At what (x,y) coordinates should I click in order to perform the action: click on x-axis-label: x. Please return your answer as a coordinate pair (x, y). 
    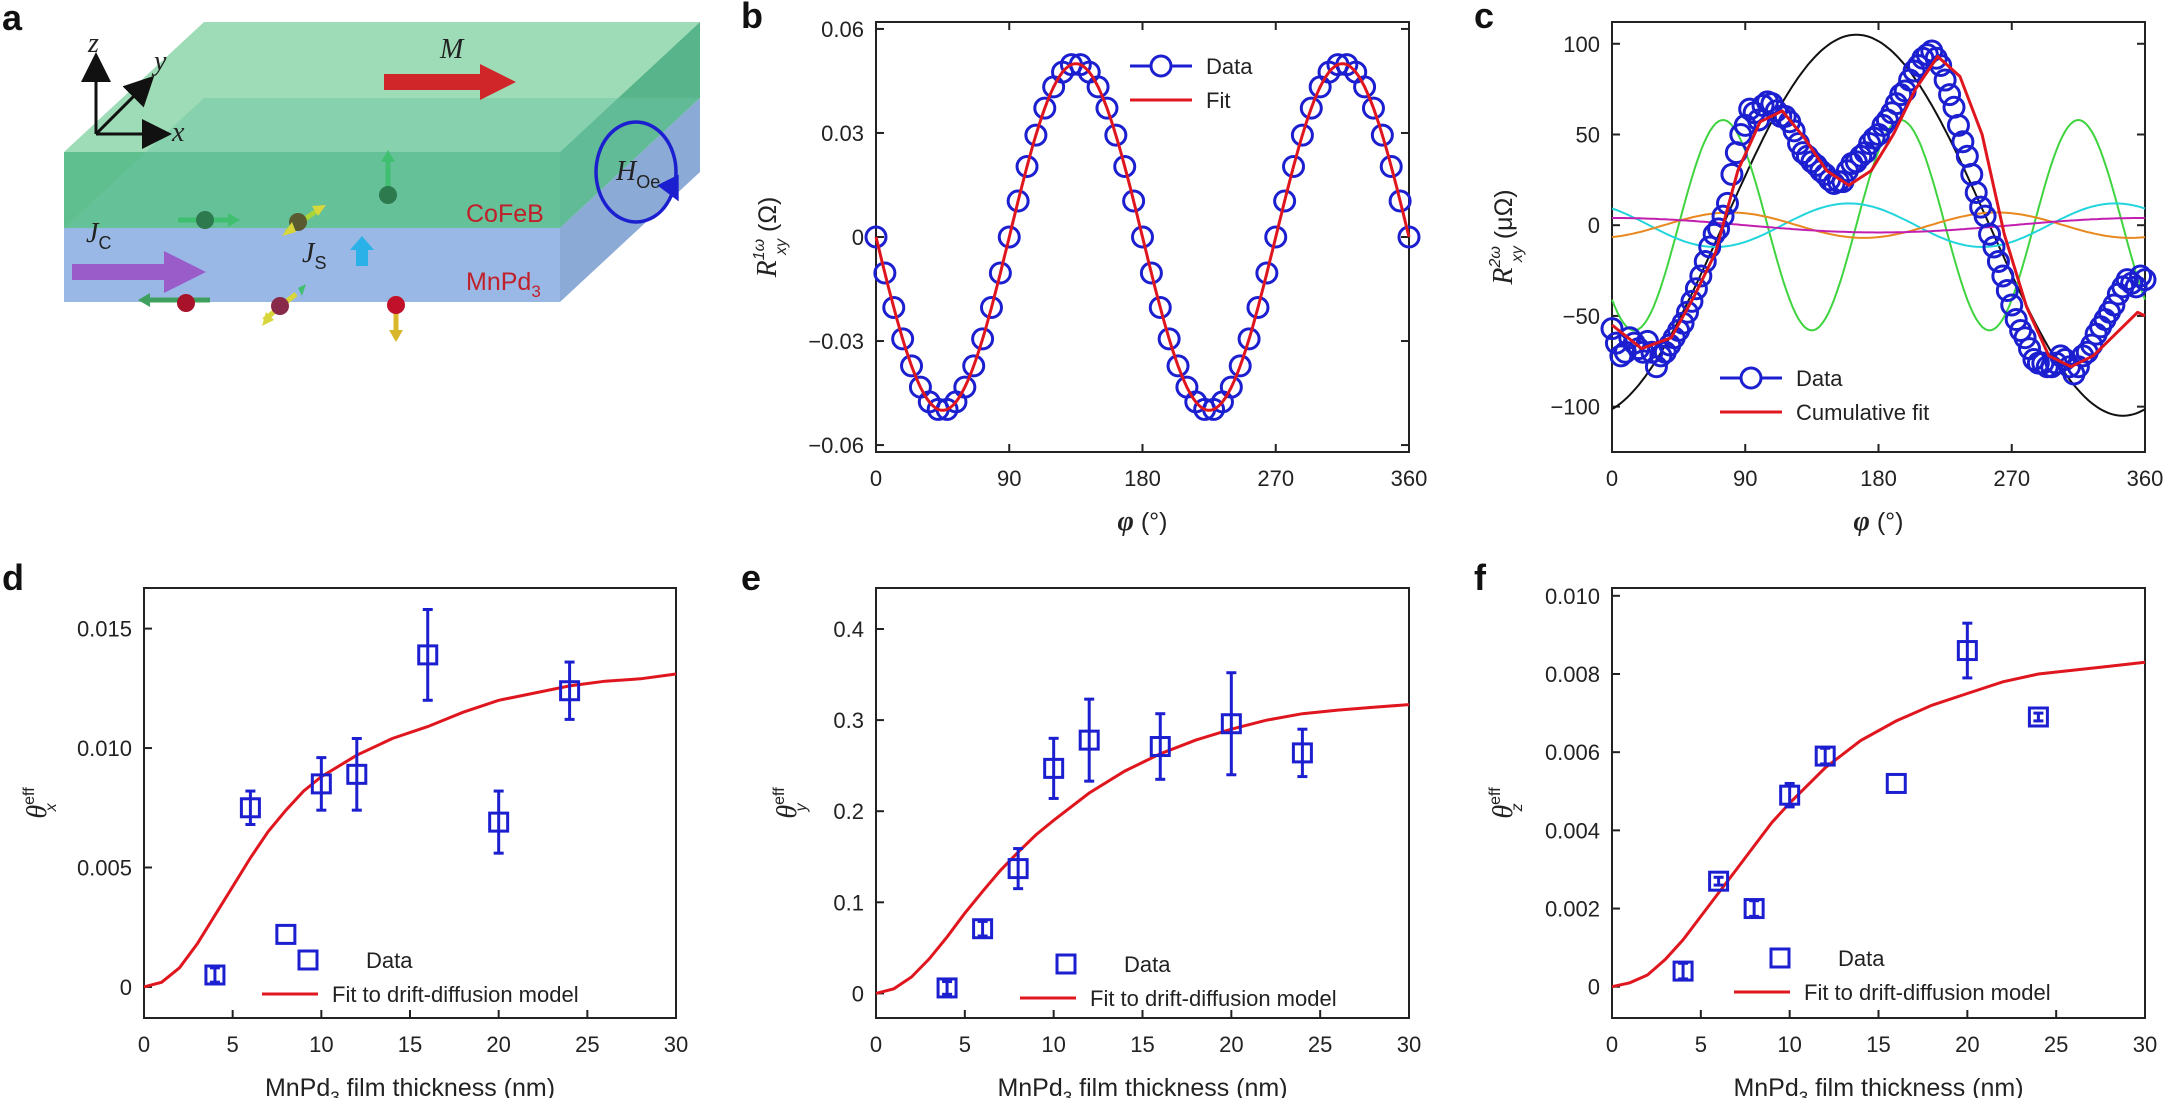
    Looking at the image, I should click on (178, 132).